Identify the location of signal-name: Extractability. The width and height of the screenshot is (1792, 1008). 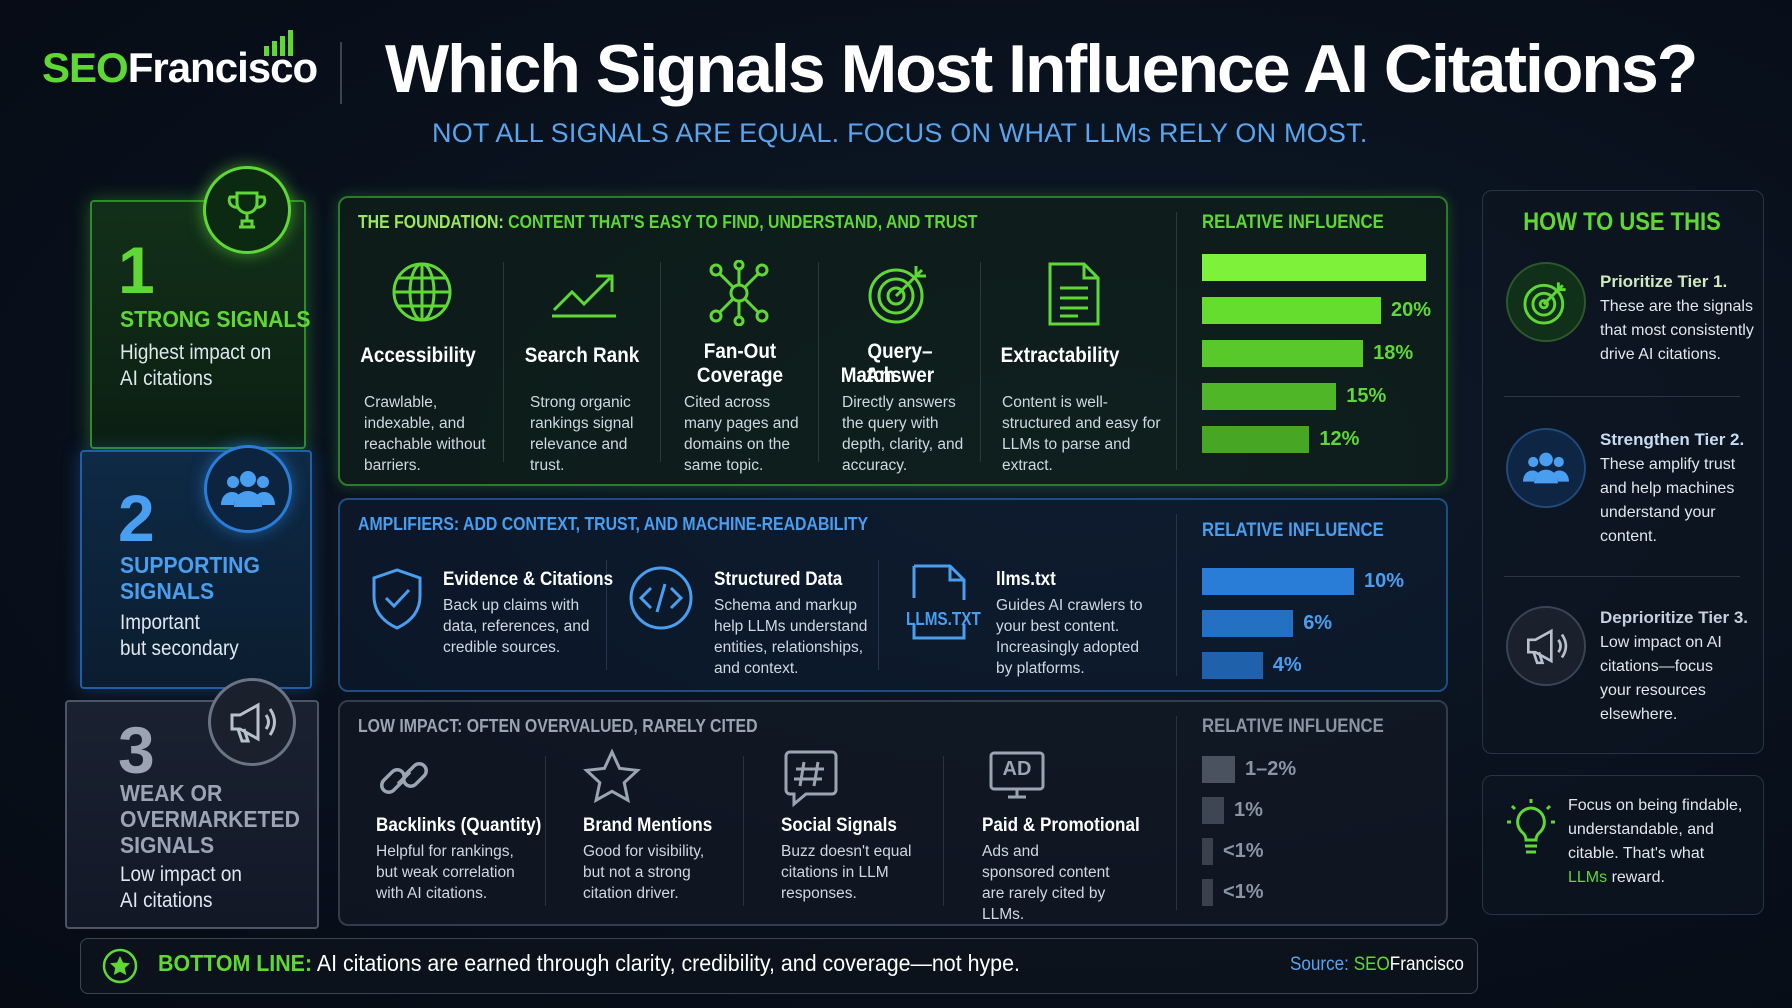
(1060, 355).